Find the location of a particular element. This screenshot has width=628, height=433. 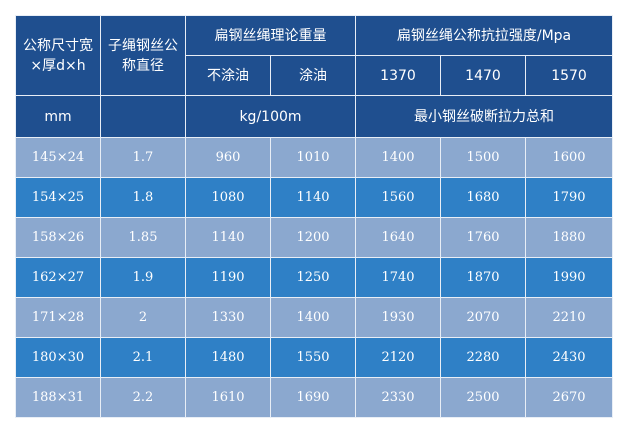

data-cell: 1.85 is located at coordinates (143, 237).